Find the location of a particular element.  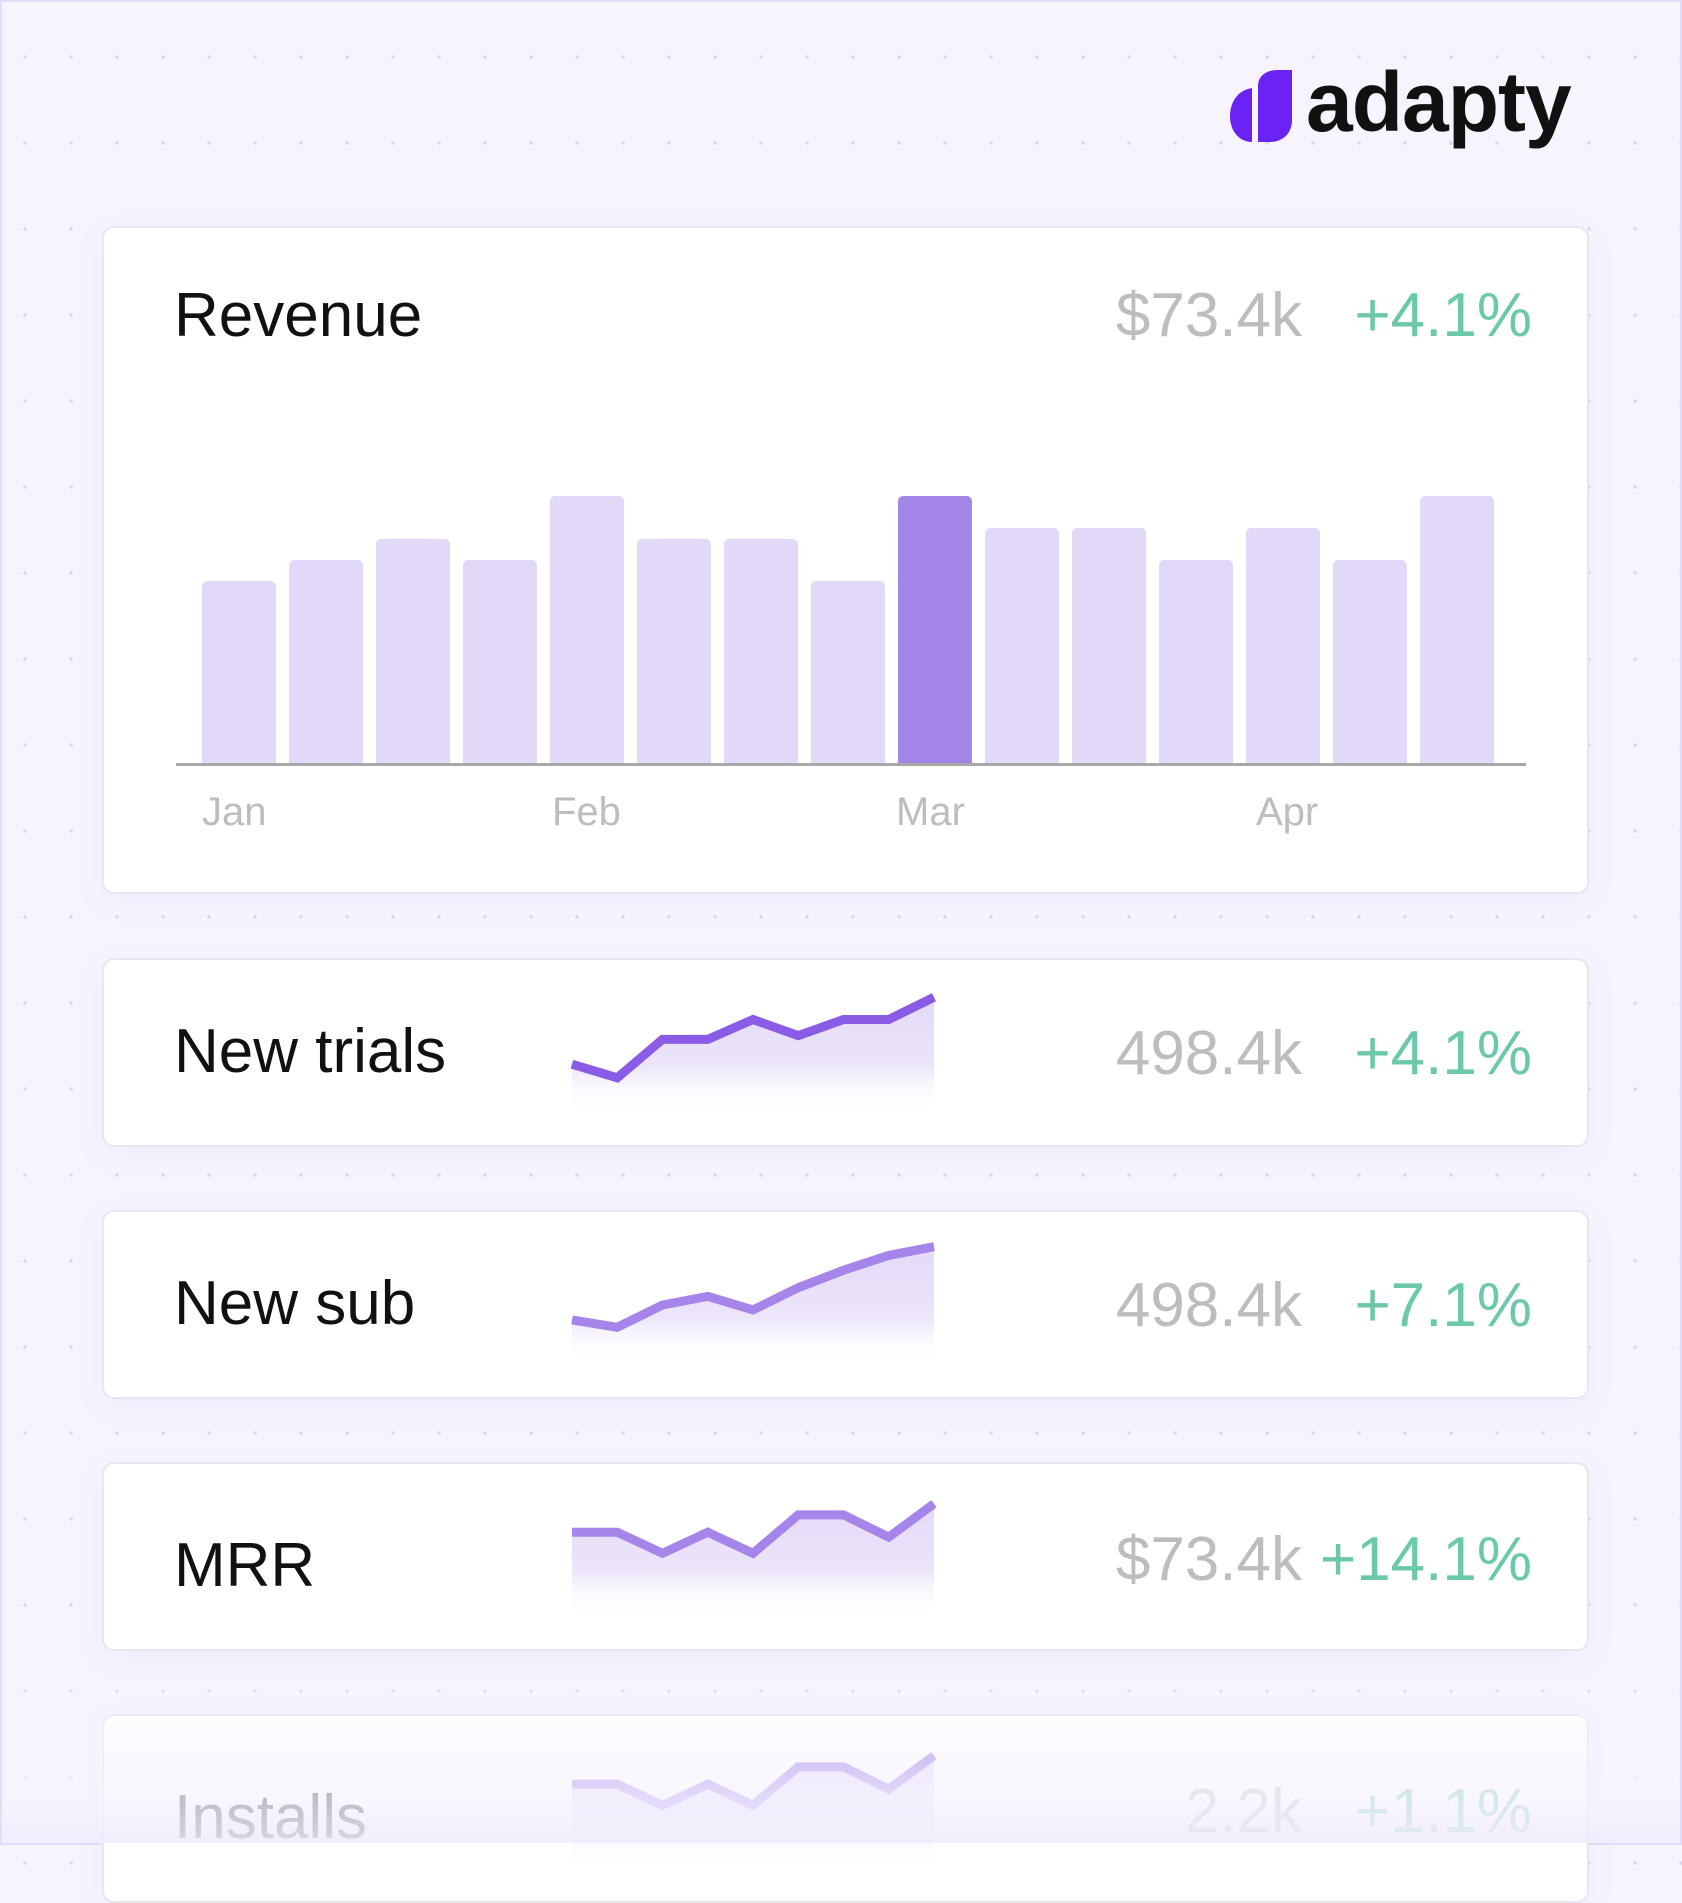

x-tick-label: Mar is located at coordinates (930, 812).